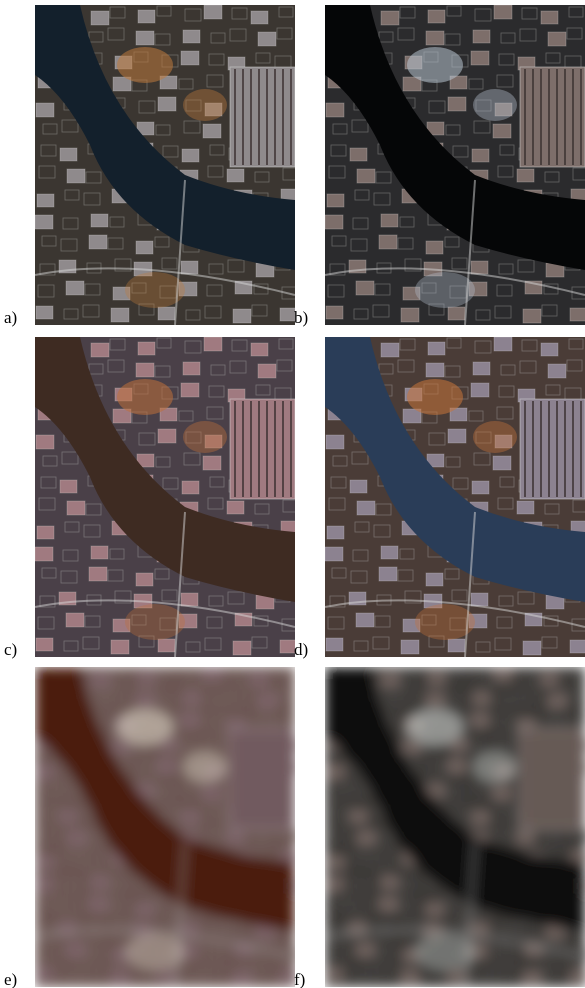 The height and width of the screenshot is (988, 585). Describe the element at coordinates (455, 497) in the screenshot. I see `panel-content` at that location.